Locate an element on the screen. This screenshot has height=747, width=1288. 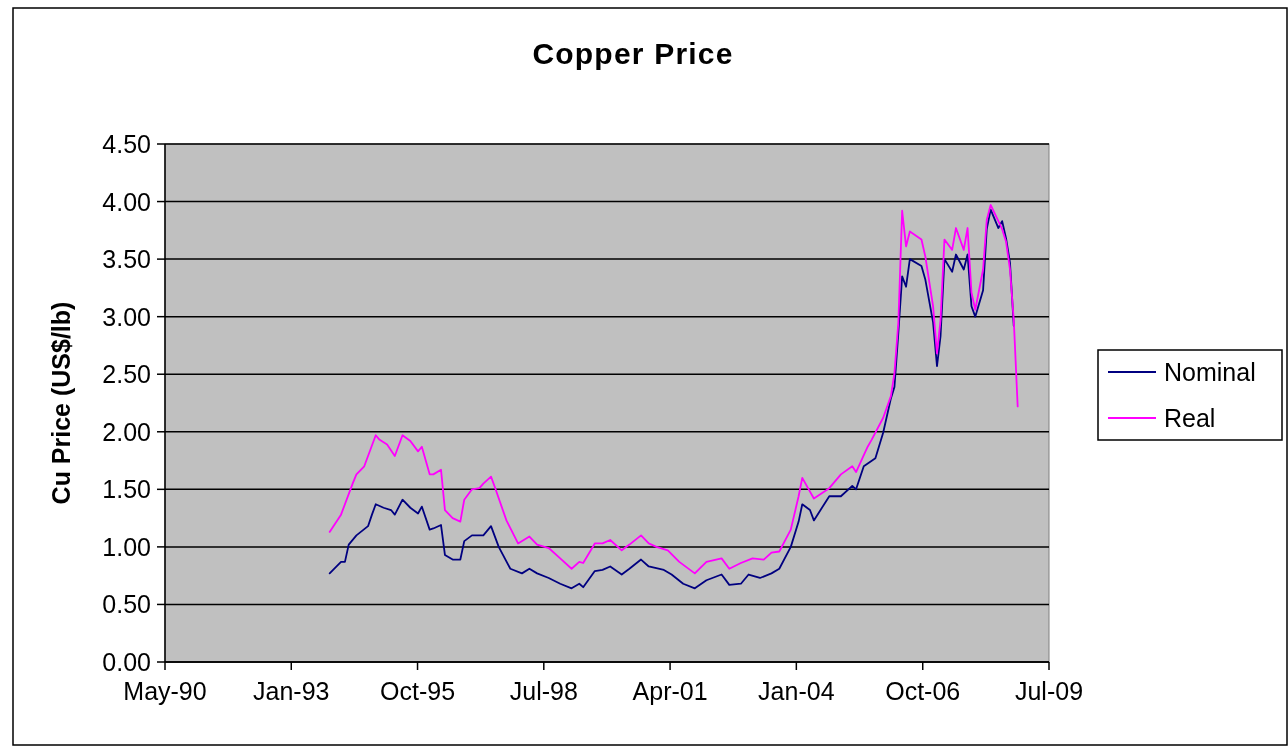
x-tick-label: Apr-01 is located at coordinates (670, 691).